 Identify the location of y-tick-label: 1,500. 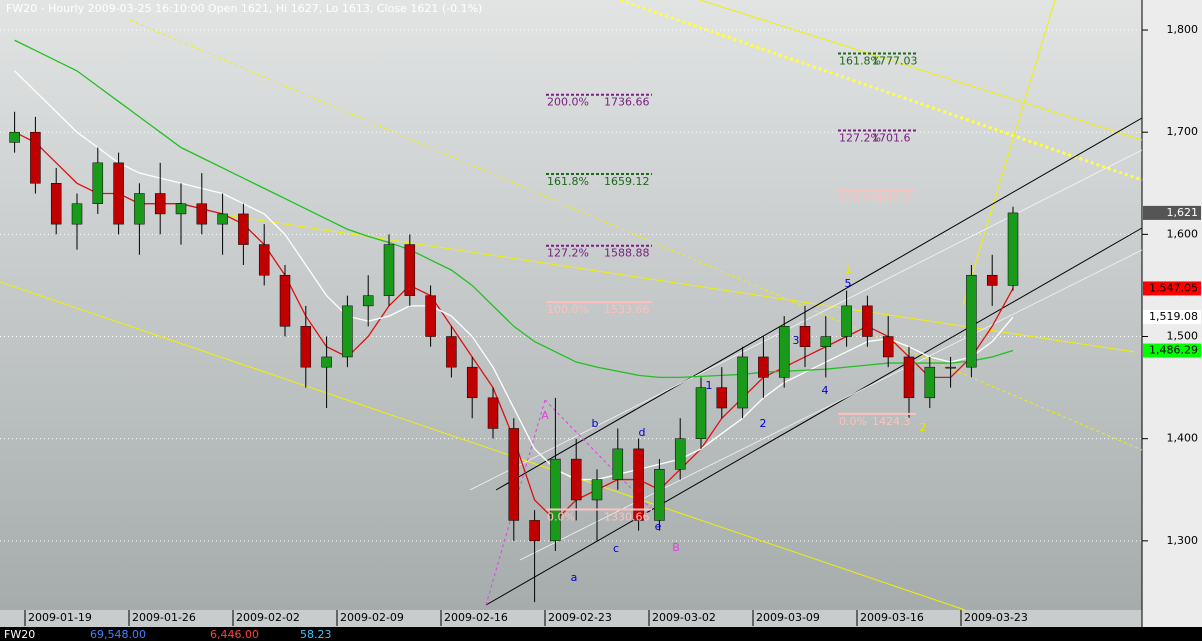
(1183, 336).